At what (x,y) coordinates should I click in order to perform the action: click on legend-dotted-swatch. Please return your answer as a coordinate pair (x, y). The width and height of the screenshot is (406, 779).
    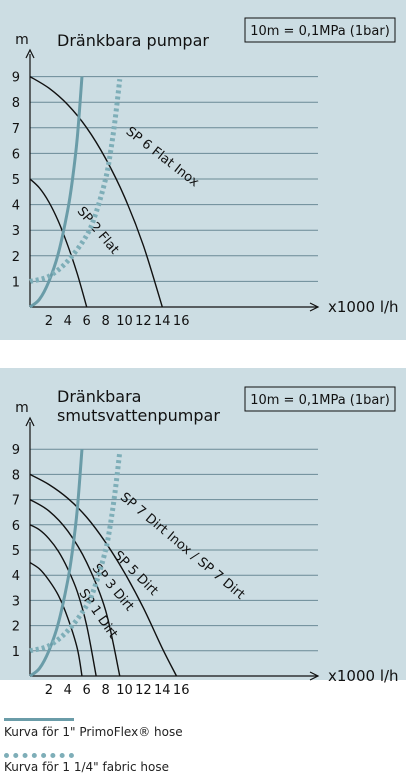
    Looking at the image, I should click on (39, 755).